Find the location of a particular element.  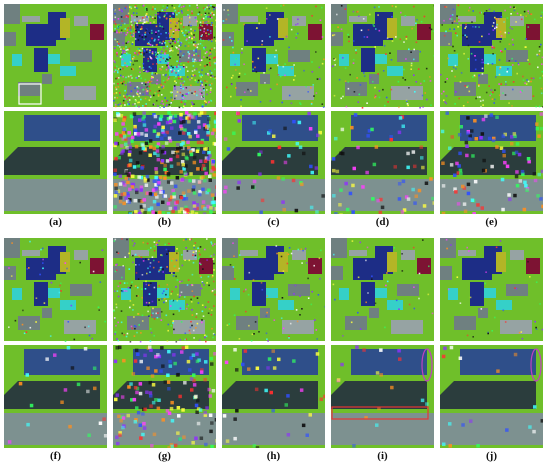

zoom-gray-block is located at coordinates (273, 195).